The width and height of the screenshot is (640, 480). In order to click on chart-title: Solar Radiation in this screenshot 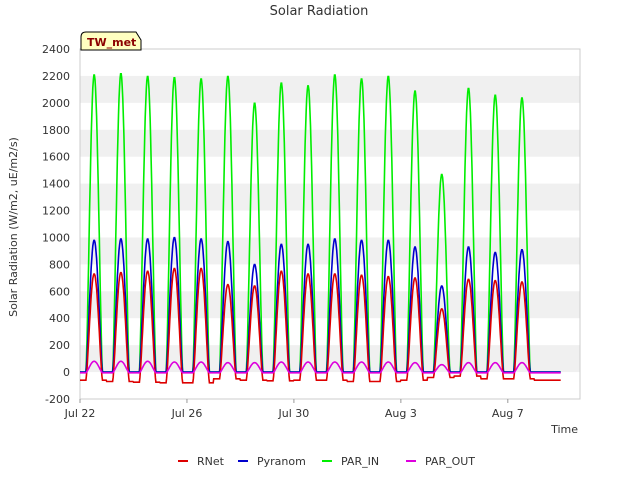, I will do `click(319, 11)`.